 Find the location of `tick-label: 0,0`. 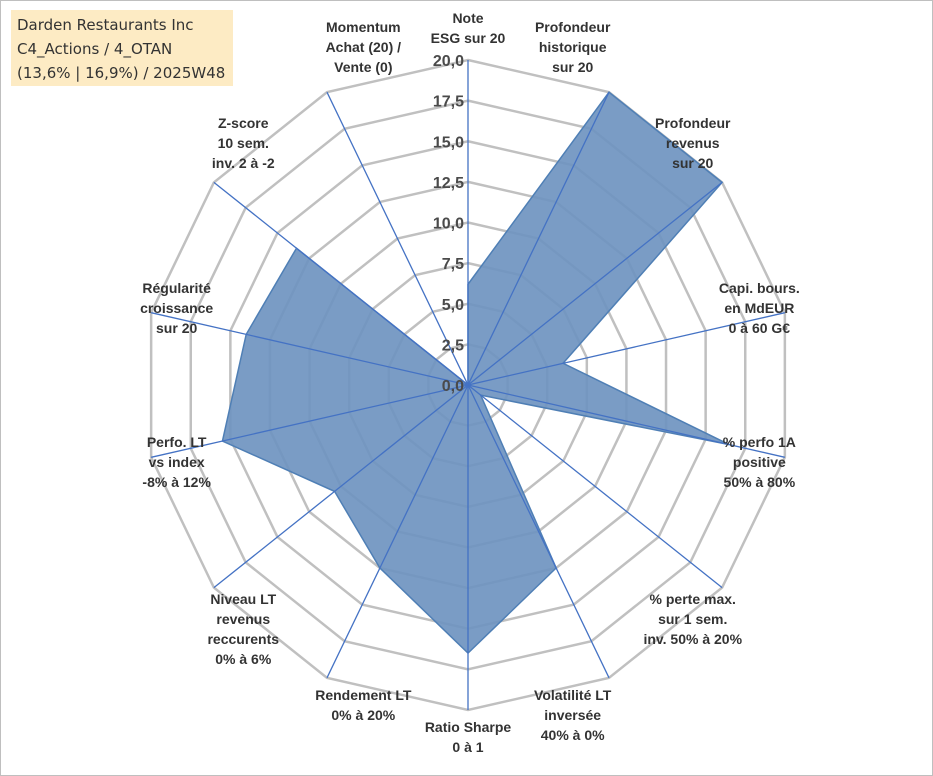

tick-label: 0,0 is located at coordinates (453, 386).